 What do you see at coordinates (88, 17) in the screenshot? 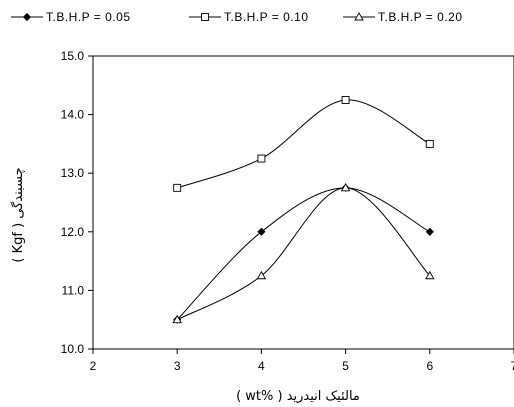
I see `legend-label: T.B.H.P = 0.05` at bounding box center [88, 17].